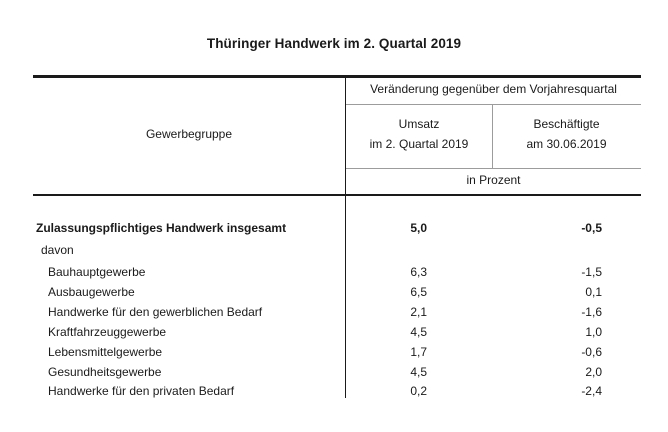 This screenshot has height=432, width=668. I want to click on row-label: Lebensmittelgewerbe, so click(105, 352).